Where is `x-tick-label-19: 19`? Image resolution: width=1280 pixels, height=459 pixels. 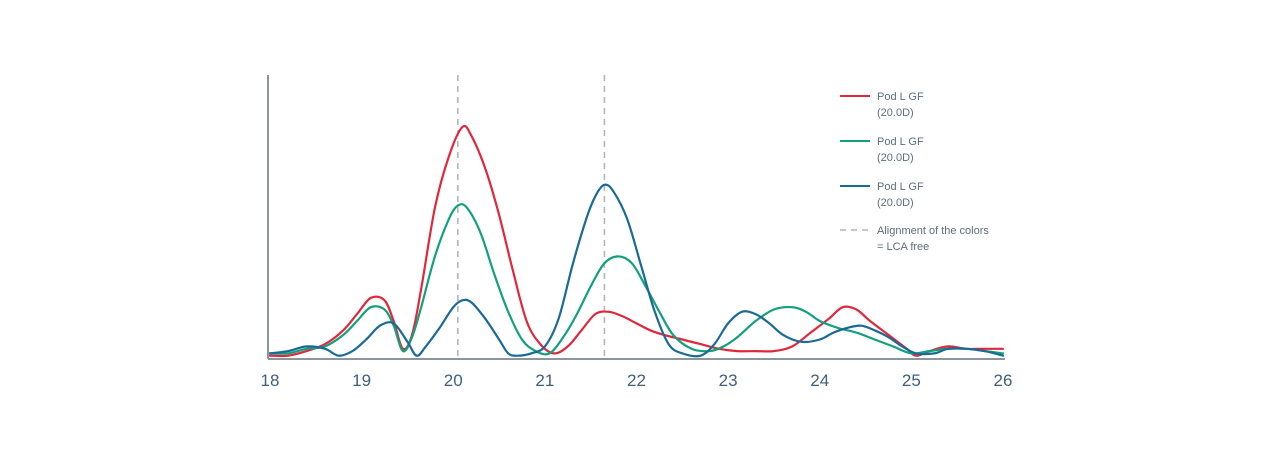 x-tick-label-19: 19 is located at coordinates (361, 380).